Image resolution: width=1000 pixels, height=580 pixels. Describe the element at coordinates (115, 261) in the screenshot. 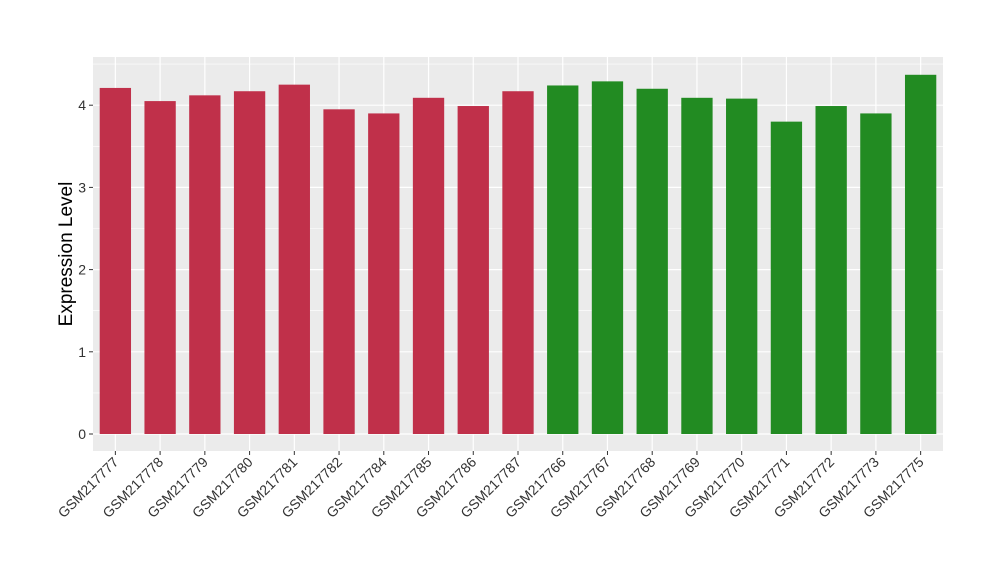

I see `bar-GSM217777` at that location.